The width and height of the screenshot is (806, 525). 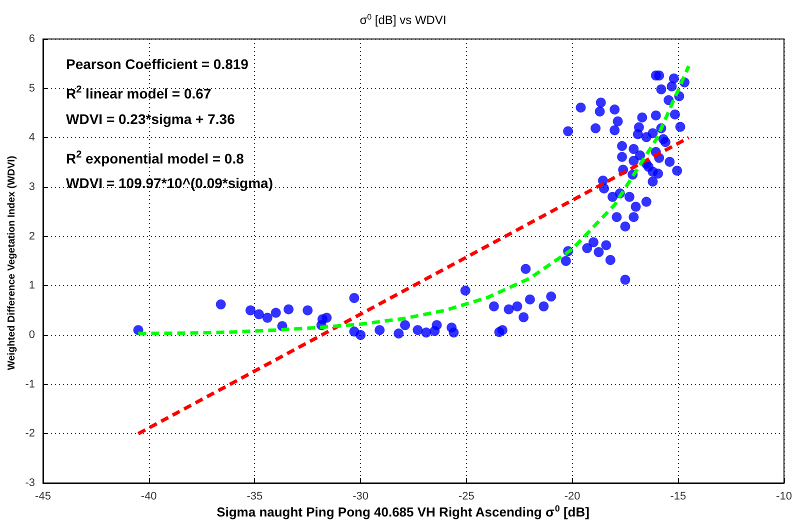 I want to click on x-tick-label: -45, so click(x=43, y=496).